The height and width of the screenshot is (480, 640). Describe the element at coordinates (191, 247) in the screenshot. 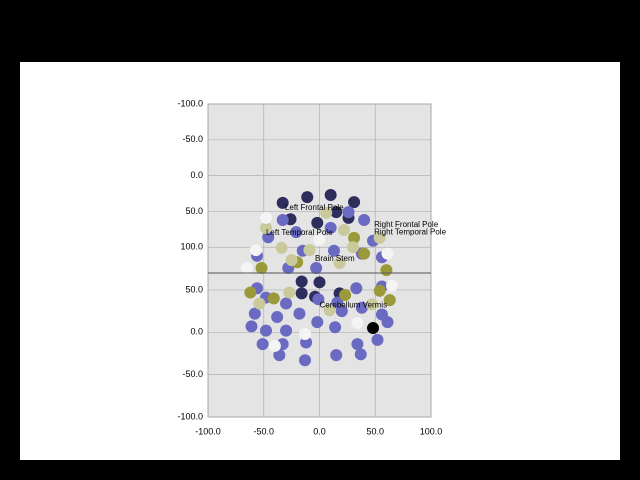

I see `y-tick-label: 100.0` at that location.